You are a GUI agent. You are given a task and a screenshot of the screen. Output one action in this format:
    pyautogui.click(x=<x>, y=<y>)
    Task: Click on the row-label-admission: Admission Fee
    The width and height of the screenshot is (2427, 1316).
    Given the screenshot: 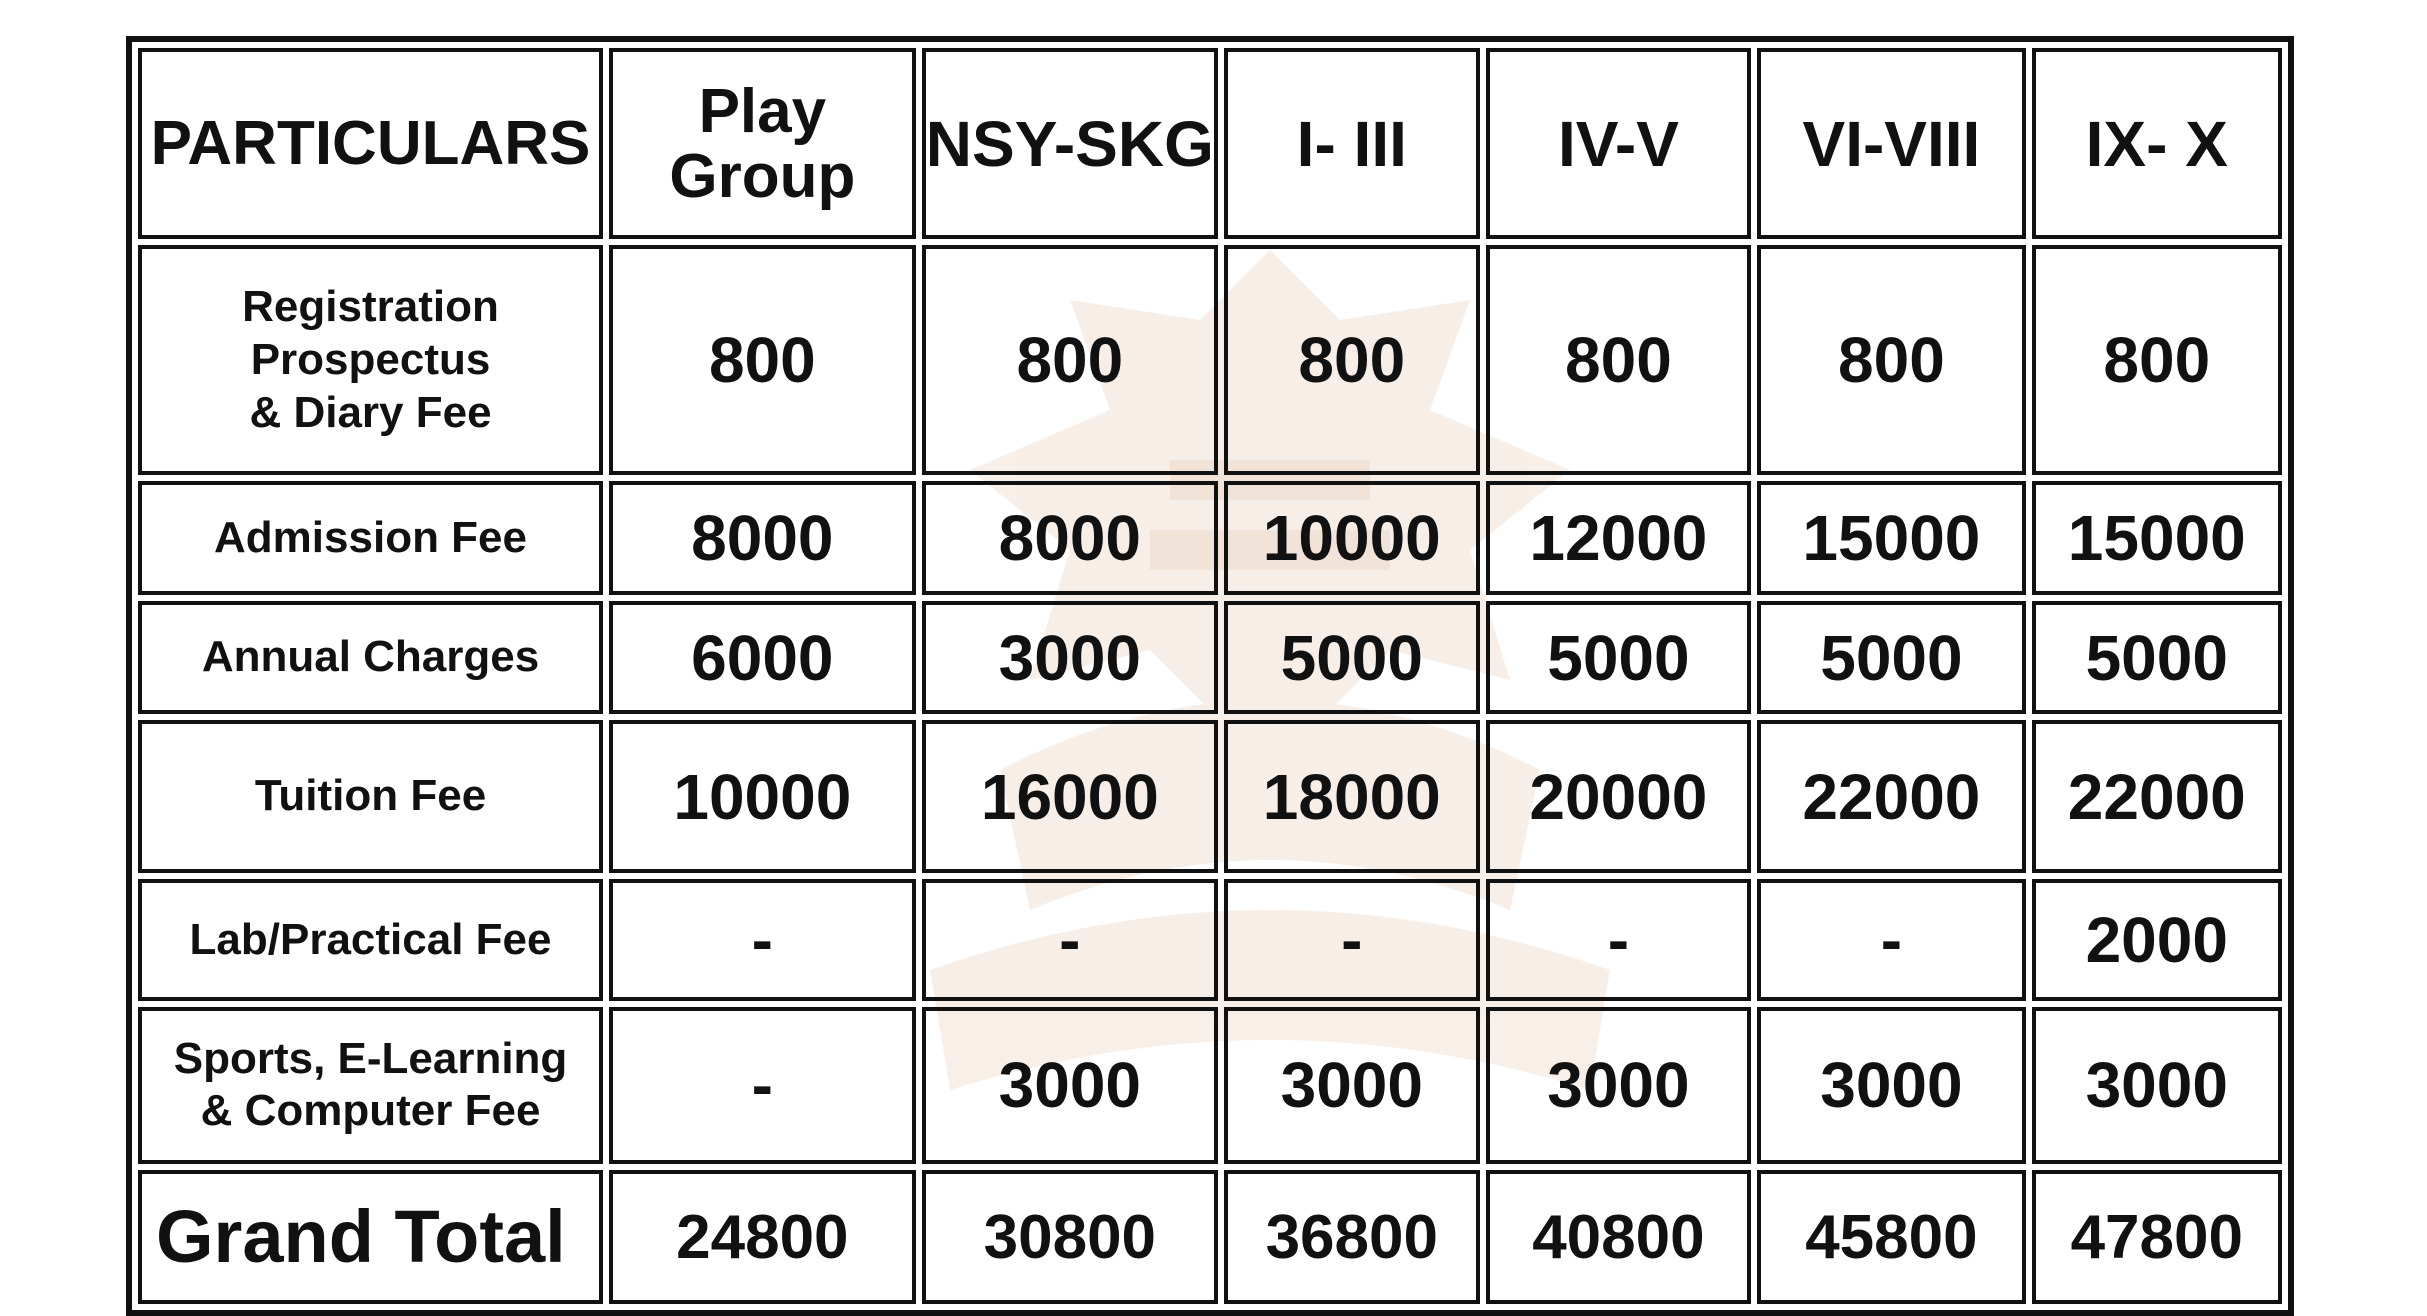 What is the action you would take?
    pyautogui.click(x=371, y=538)
    